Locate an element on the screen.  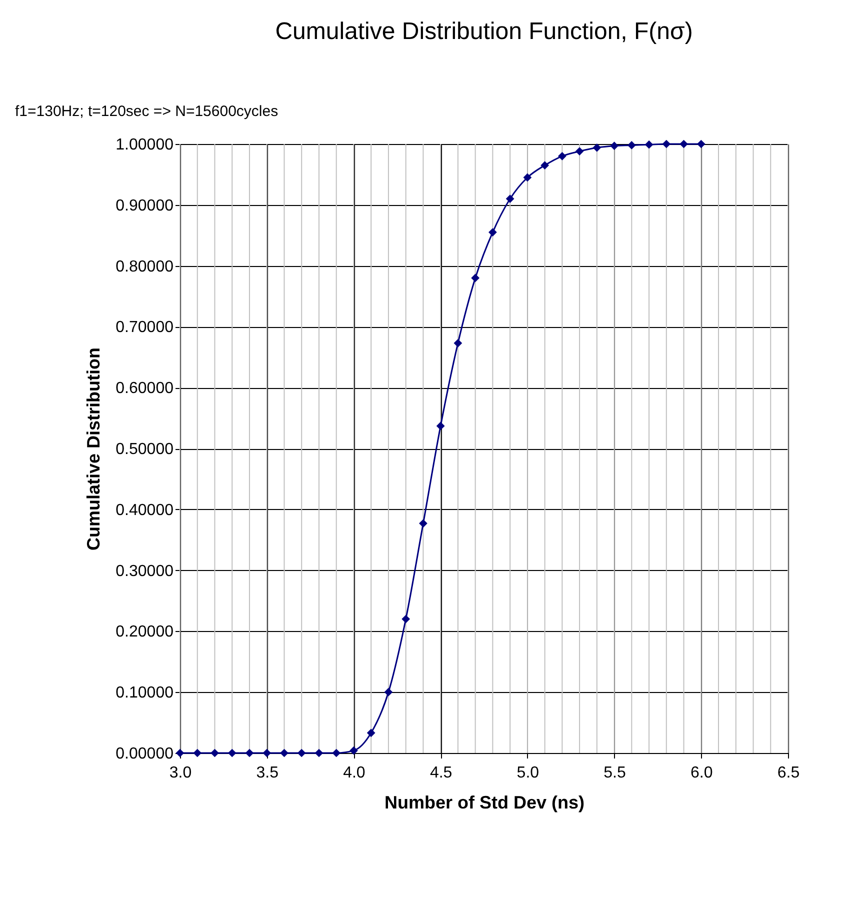
x-tick-label: 4.5 is located at coordinates (441, 773).